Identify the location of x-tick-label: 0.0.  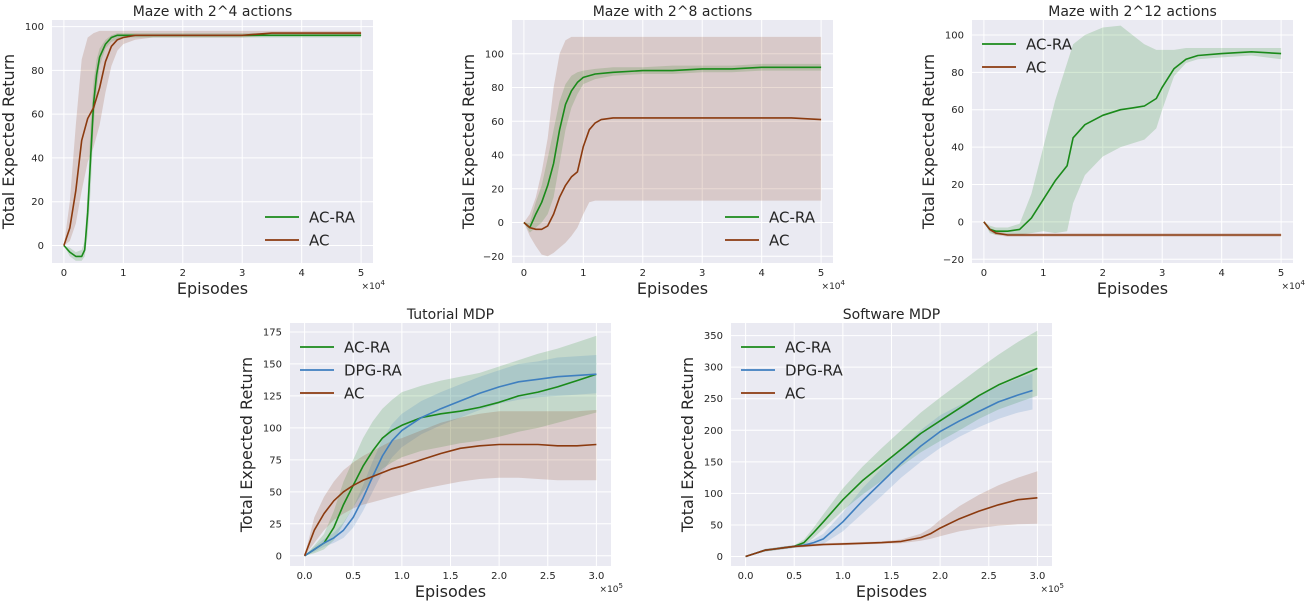
(305, 576).